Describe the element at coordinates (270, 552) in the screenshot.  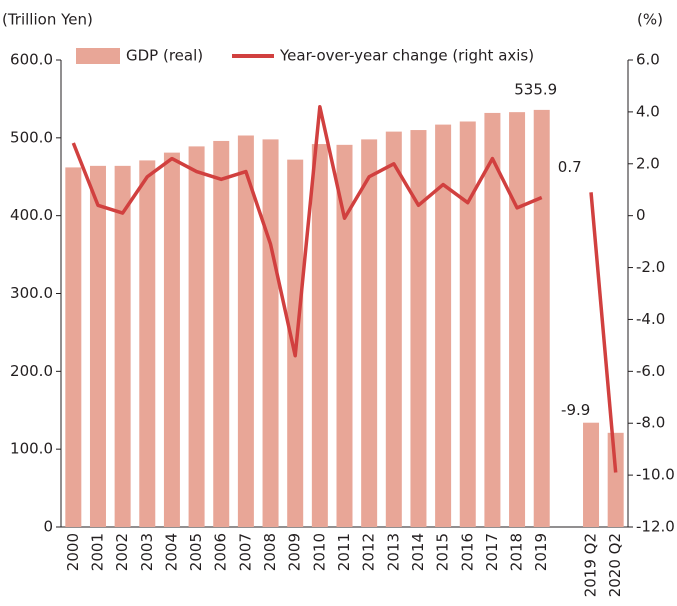
I see `x-tick-label: 2008` at that location.